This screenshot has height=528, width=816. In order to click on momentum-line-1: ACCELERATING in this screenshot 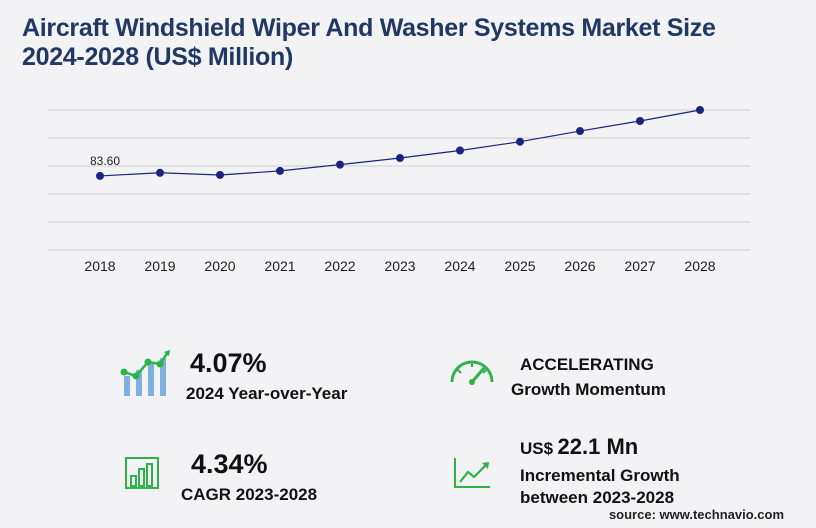, I will do `click(587, 364)`.